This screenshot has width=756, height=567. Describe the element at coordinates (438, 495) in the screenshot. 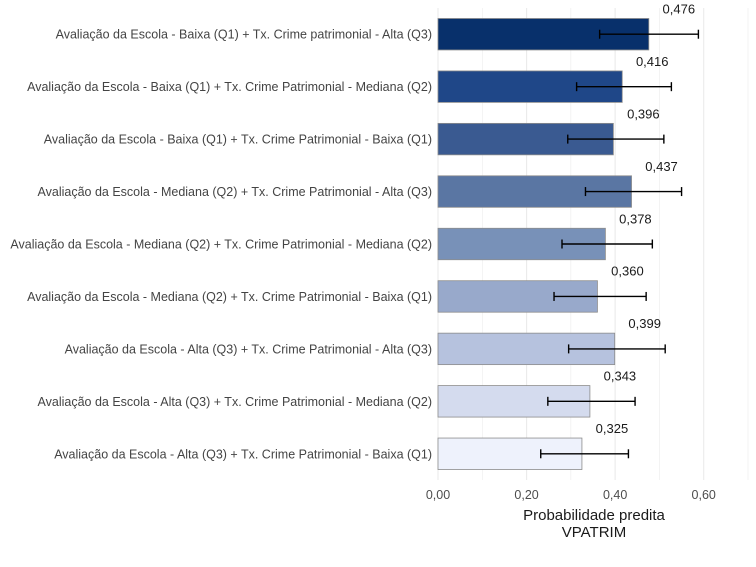

I see `x-tick-label: 0,00` at that location.